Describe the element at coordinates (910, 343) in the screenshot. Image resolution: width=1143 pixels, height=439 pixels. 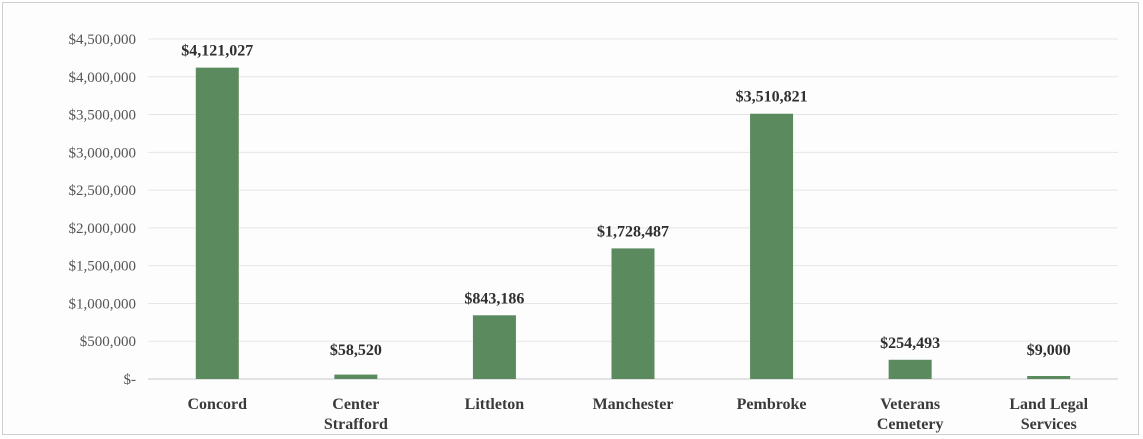
I see `data-label: $254,493` at that location.